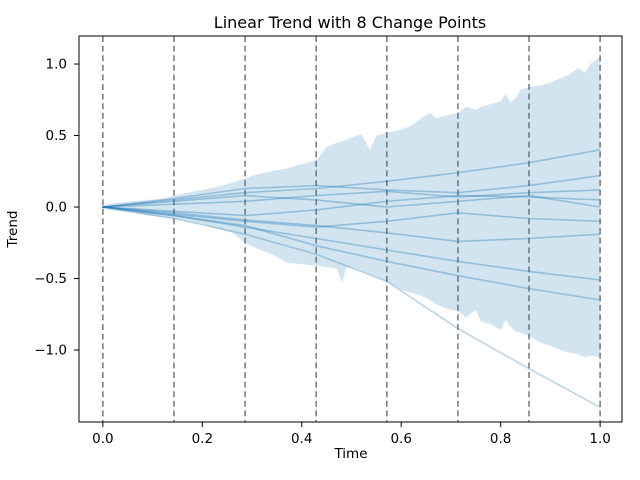  What do you see at coordinates (56, 65) in the screenshot?
I see `y-tick-label: 1.0` at bounding box center [56, 65].